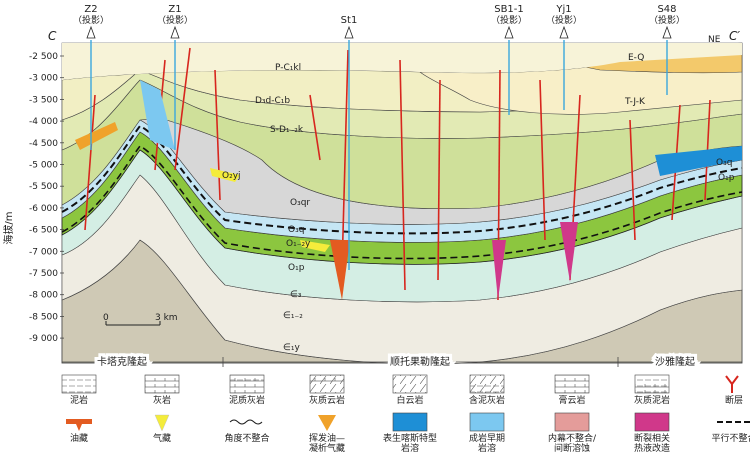  I want to click on well-label: S48, so click(666, 9).